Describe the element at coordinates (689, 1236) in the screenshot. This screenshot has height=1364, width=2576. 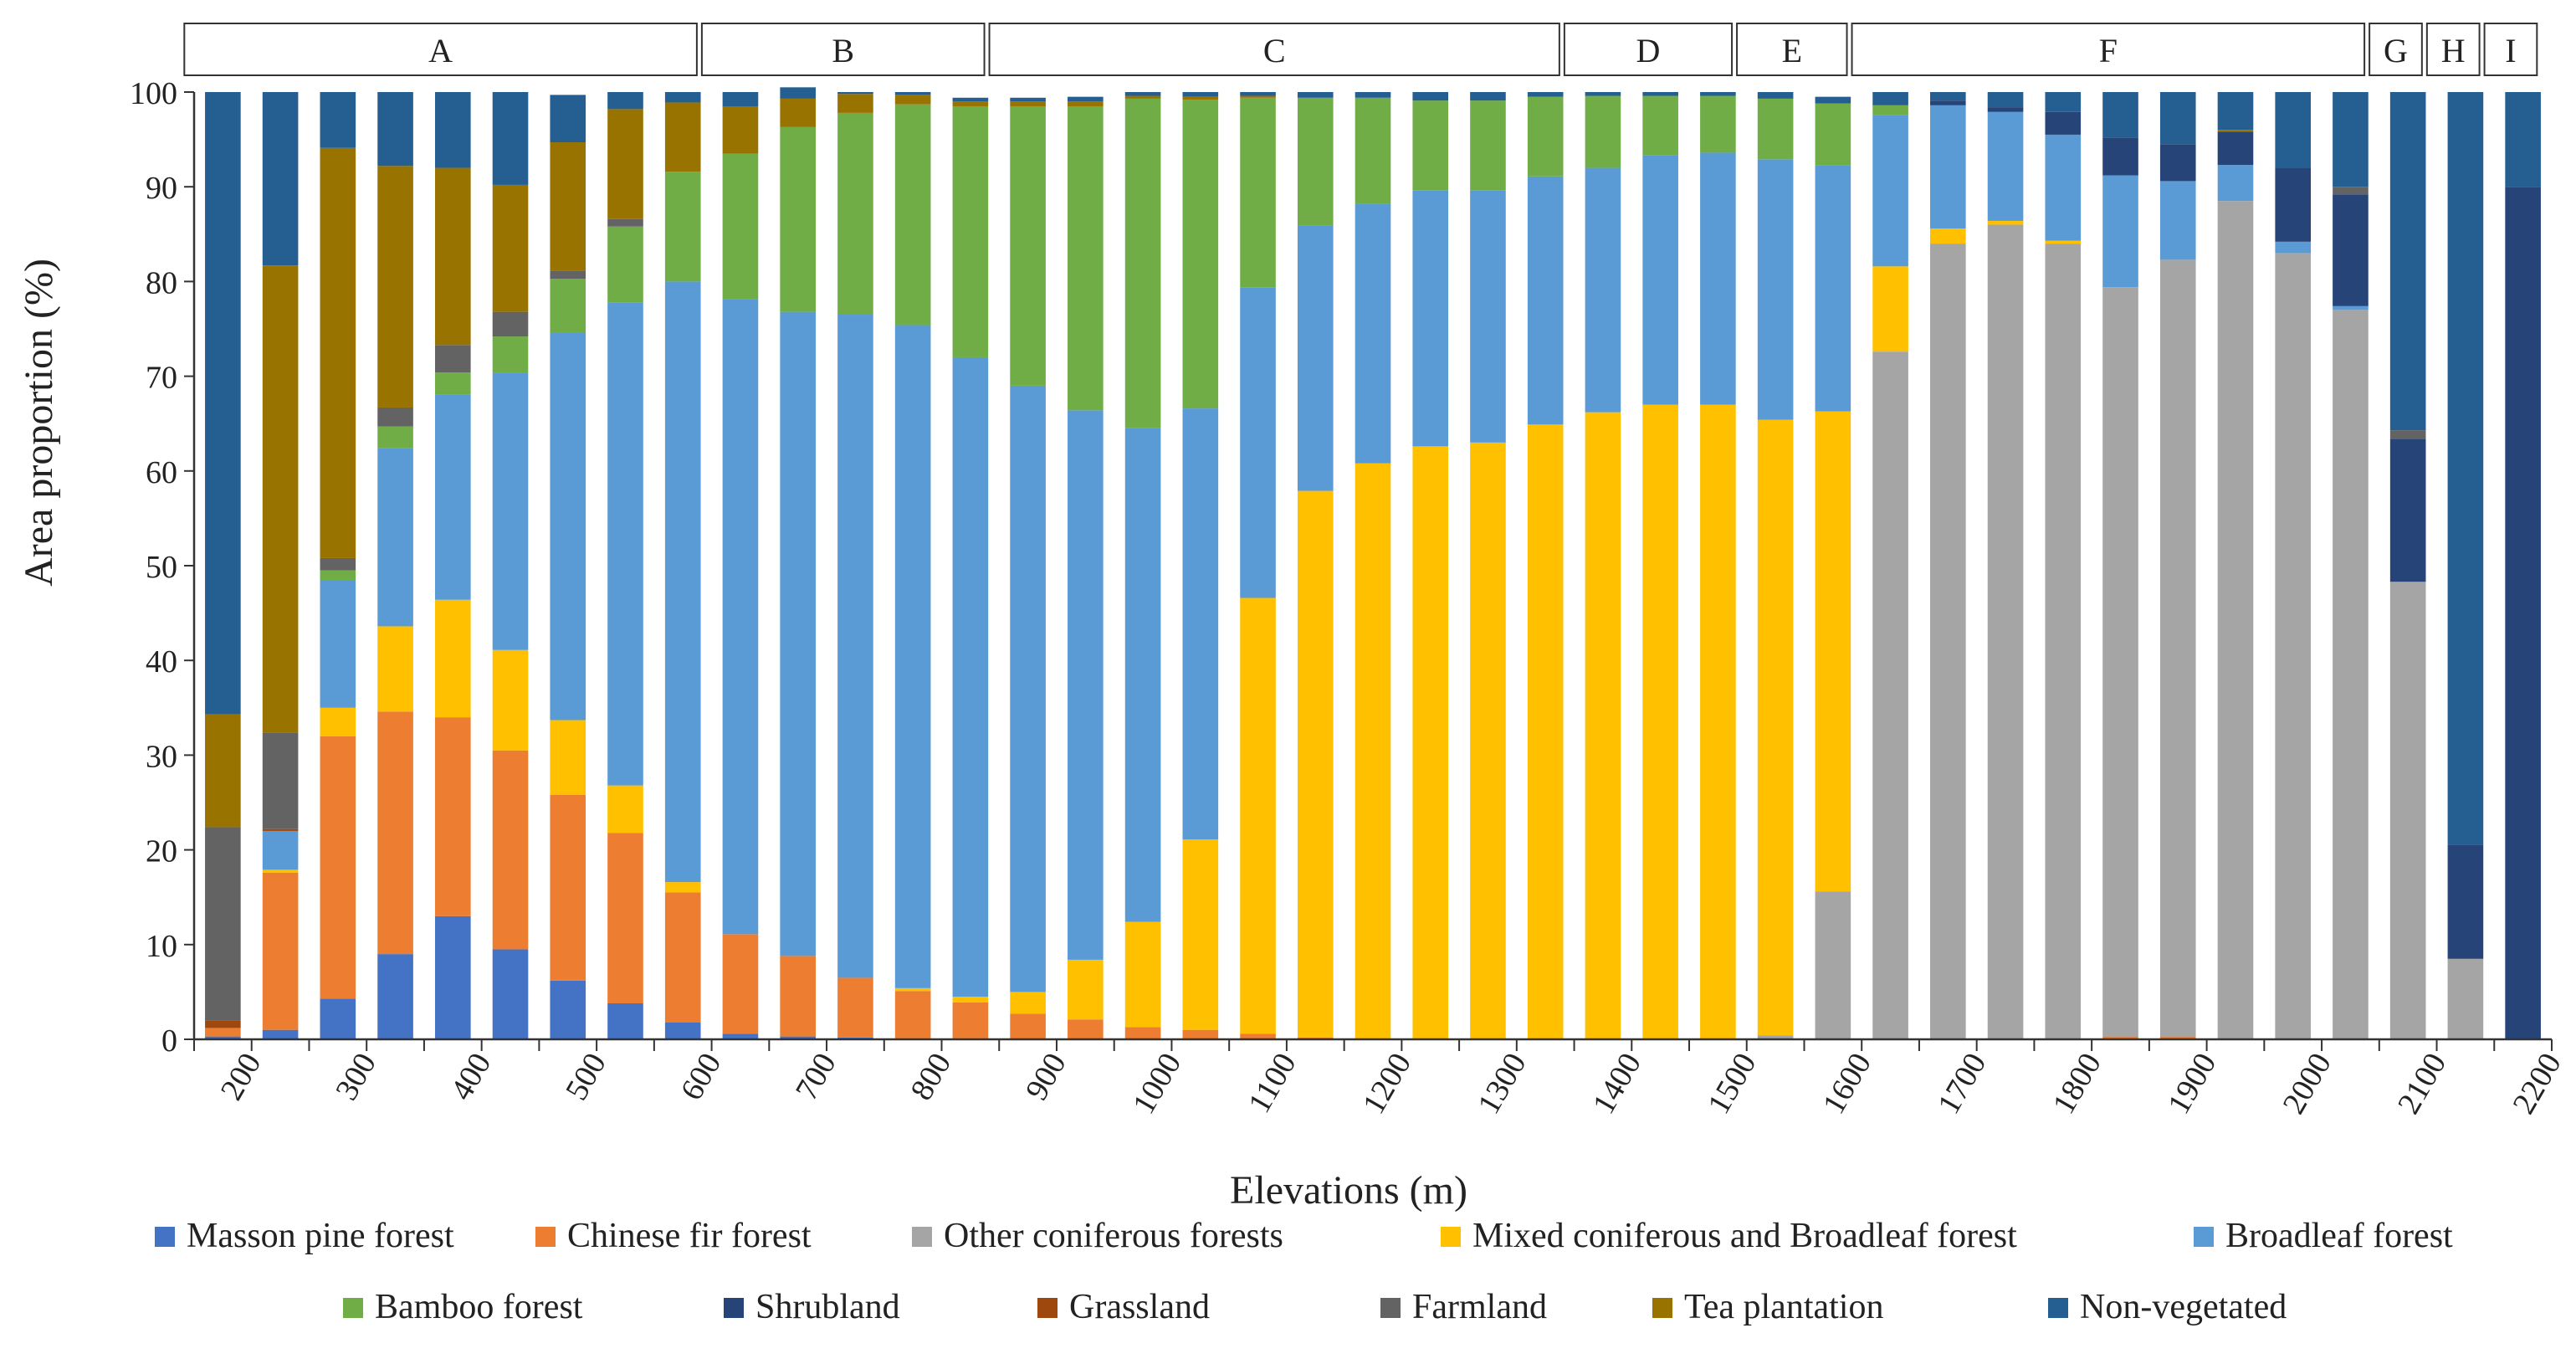
I see `legend-label: Chinese fir forest` at that location.